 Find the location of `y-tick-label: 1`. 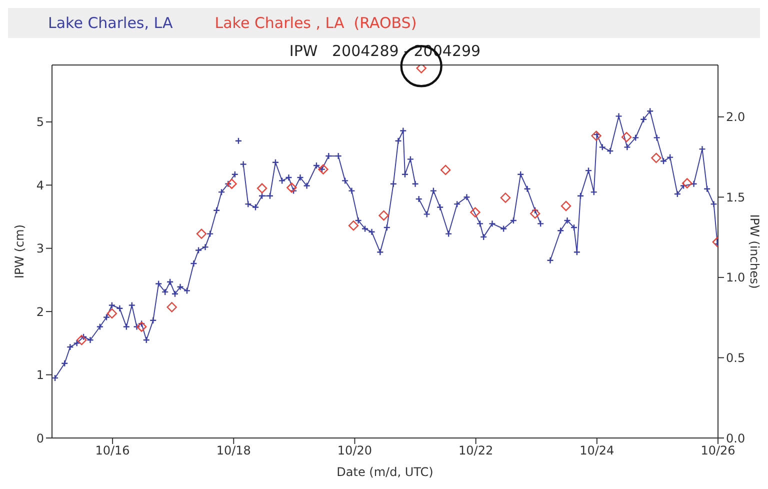

y-tick-label: 1 is located at coordinates (40, 375).